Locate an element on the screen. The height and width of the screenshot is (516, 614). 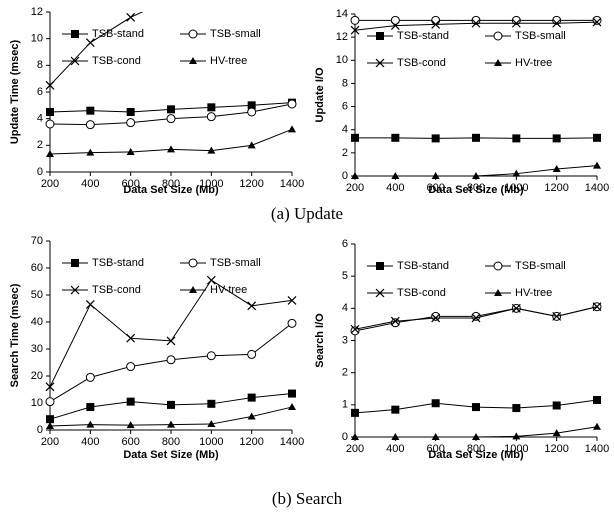
legend-label: TSB-cond is located at coordinates (421, 63).